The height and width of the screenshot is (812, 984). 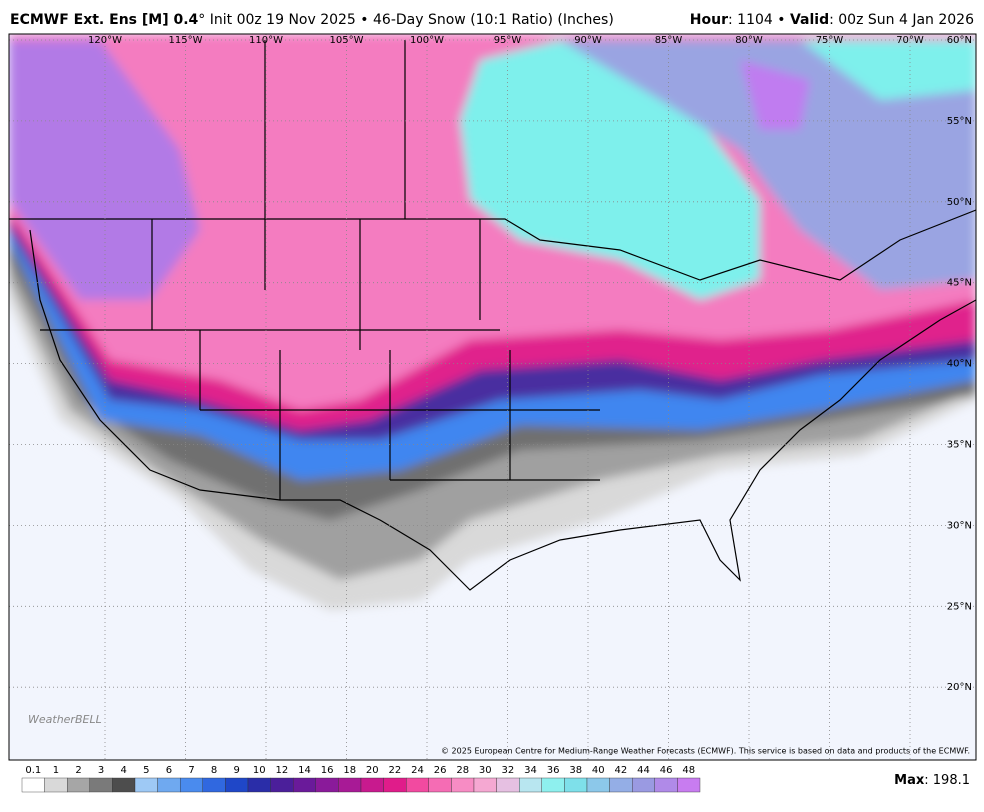 I want to click on latitude-label: 60°N, so click(x=959, y=40).